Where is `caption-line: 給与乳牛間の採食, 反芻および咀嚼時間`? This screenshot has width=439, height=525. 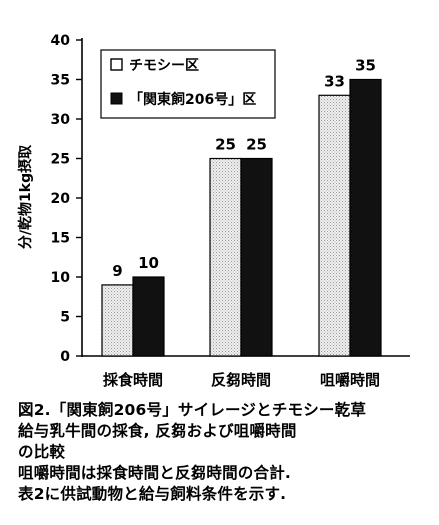
caption-line: 給与乳牛間の採食, 反芻および咀嚼時間 is located at coordinates (157, 431).